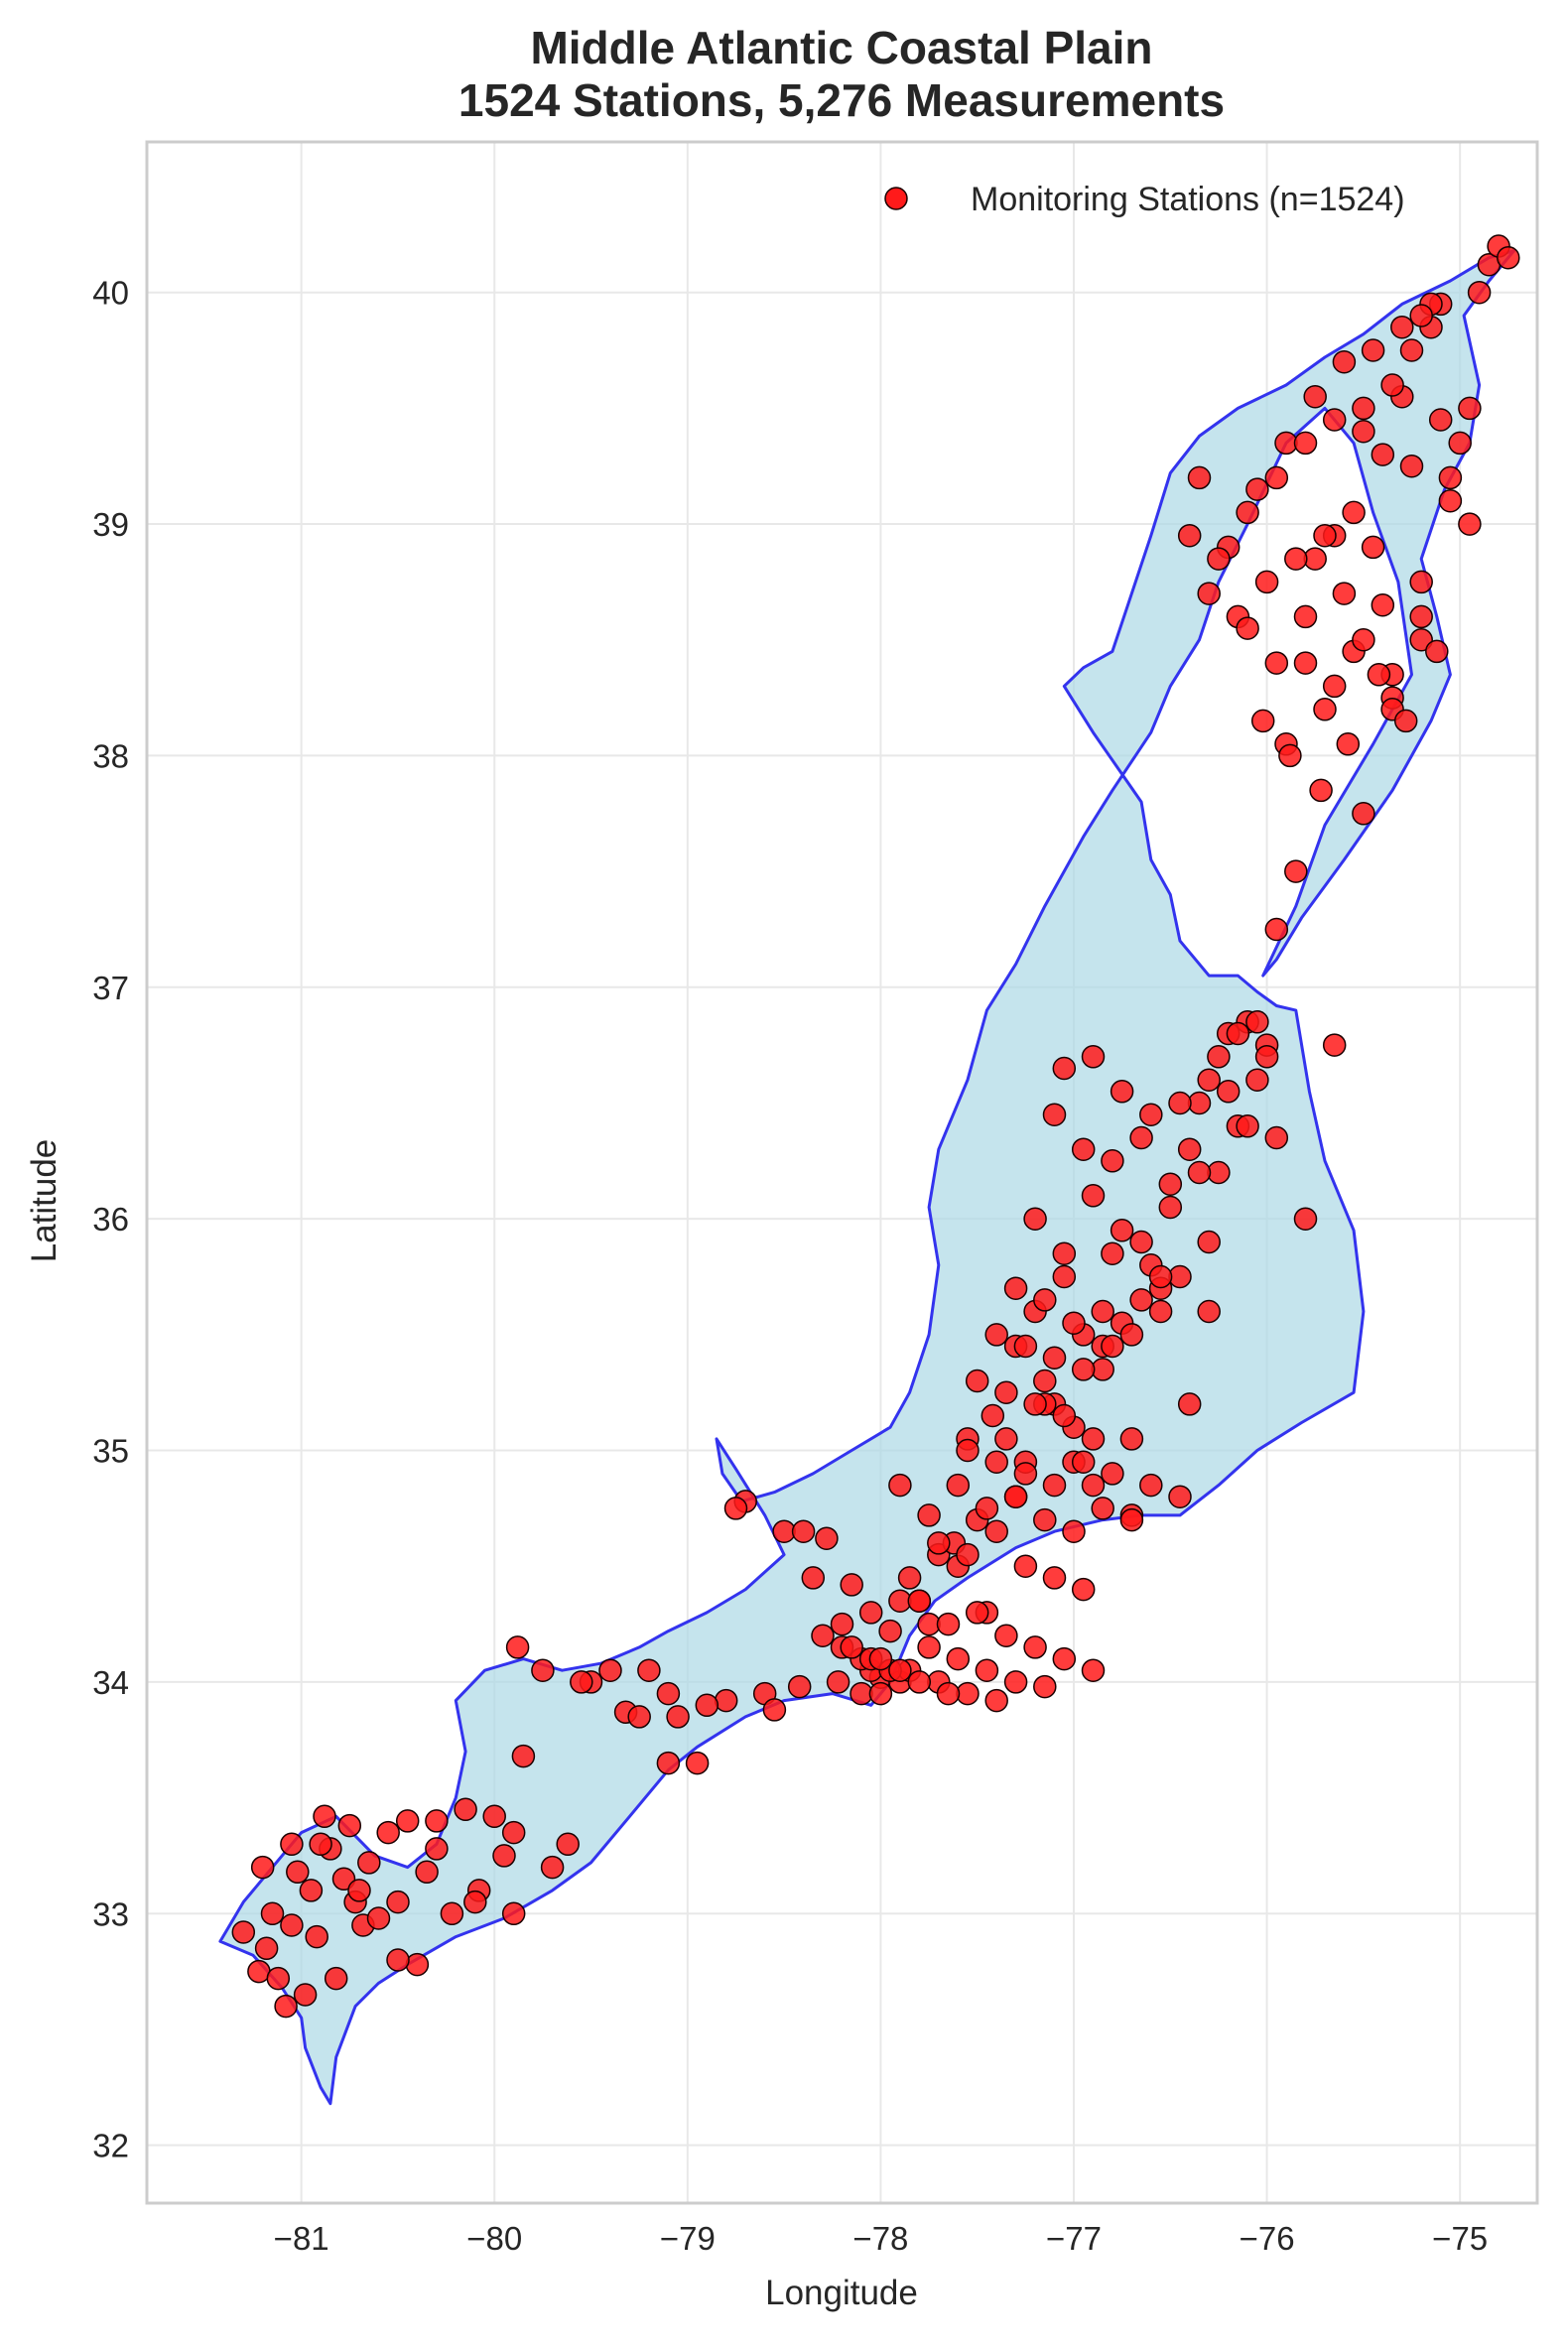 The width and height of the screenshot is (1568, 2349). What do you see at coordinates (110, 1220) in the screenshot?
I see `y-axis-ticks: 32 33 34 35 36 37 38 39 40` at bounding box center [110, 1220].